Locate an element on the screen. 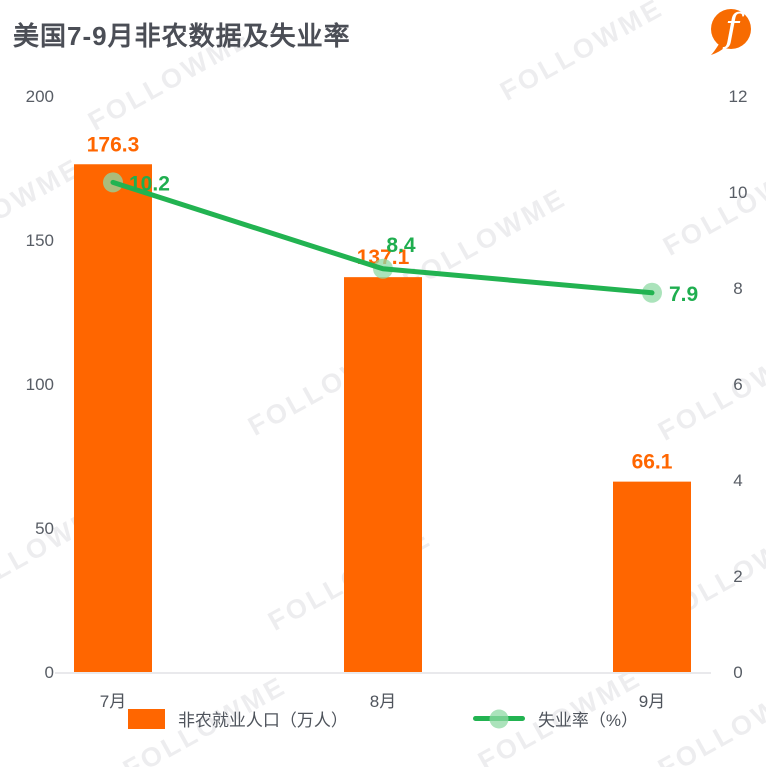  legend-label-unemployment: 失业率（%） is located at coordinates (588, 720).